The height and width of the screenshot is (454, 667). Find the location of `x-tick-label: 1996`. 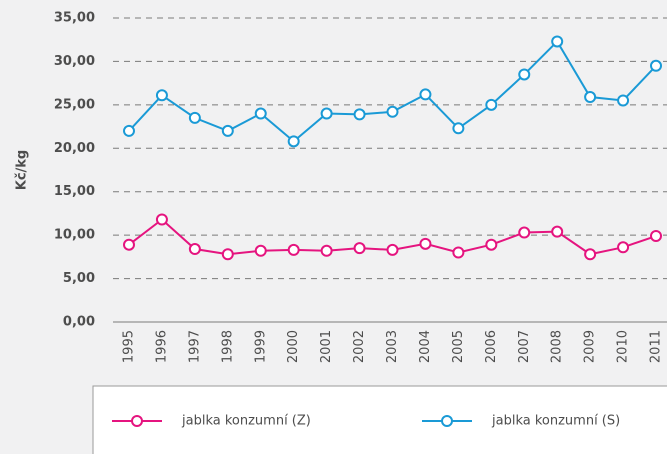

x-tick-label: 1996 is located at coordinates (161, 346).